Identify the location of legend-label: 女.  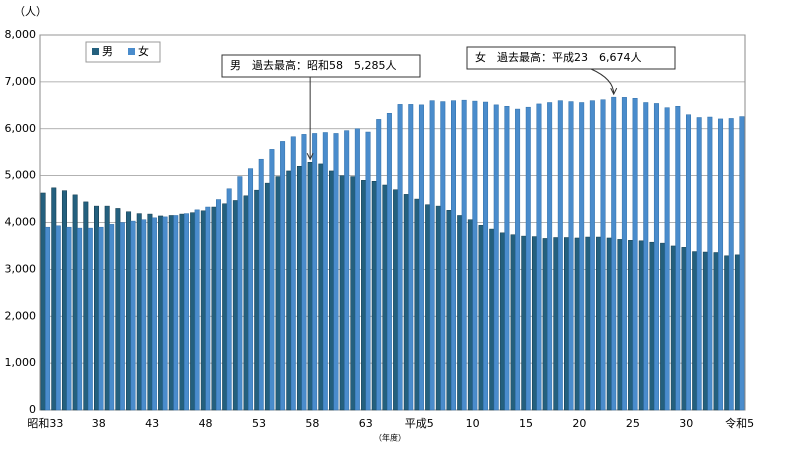
(143, 51).